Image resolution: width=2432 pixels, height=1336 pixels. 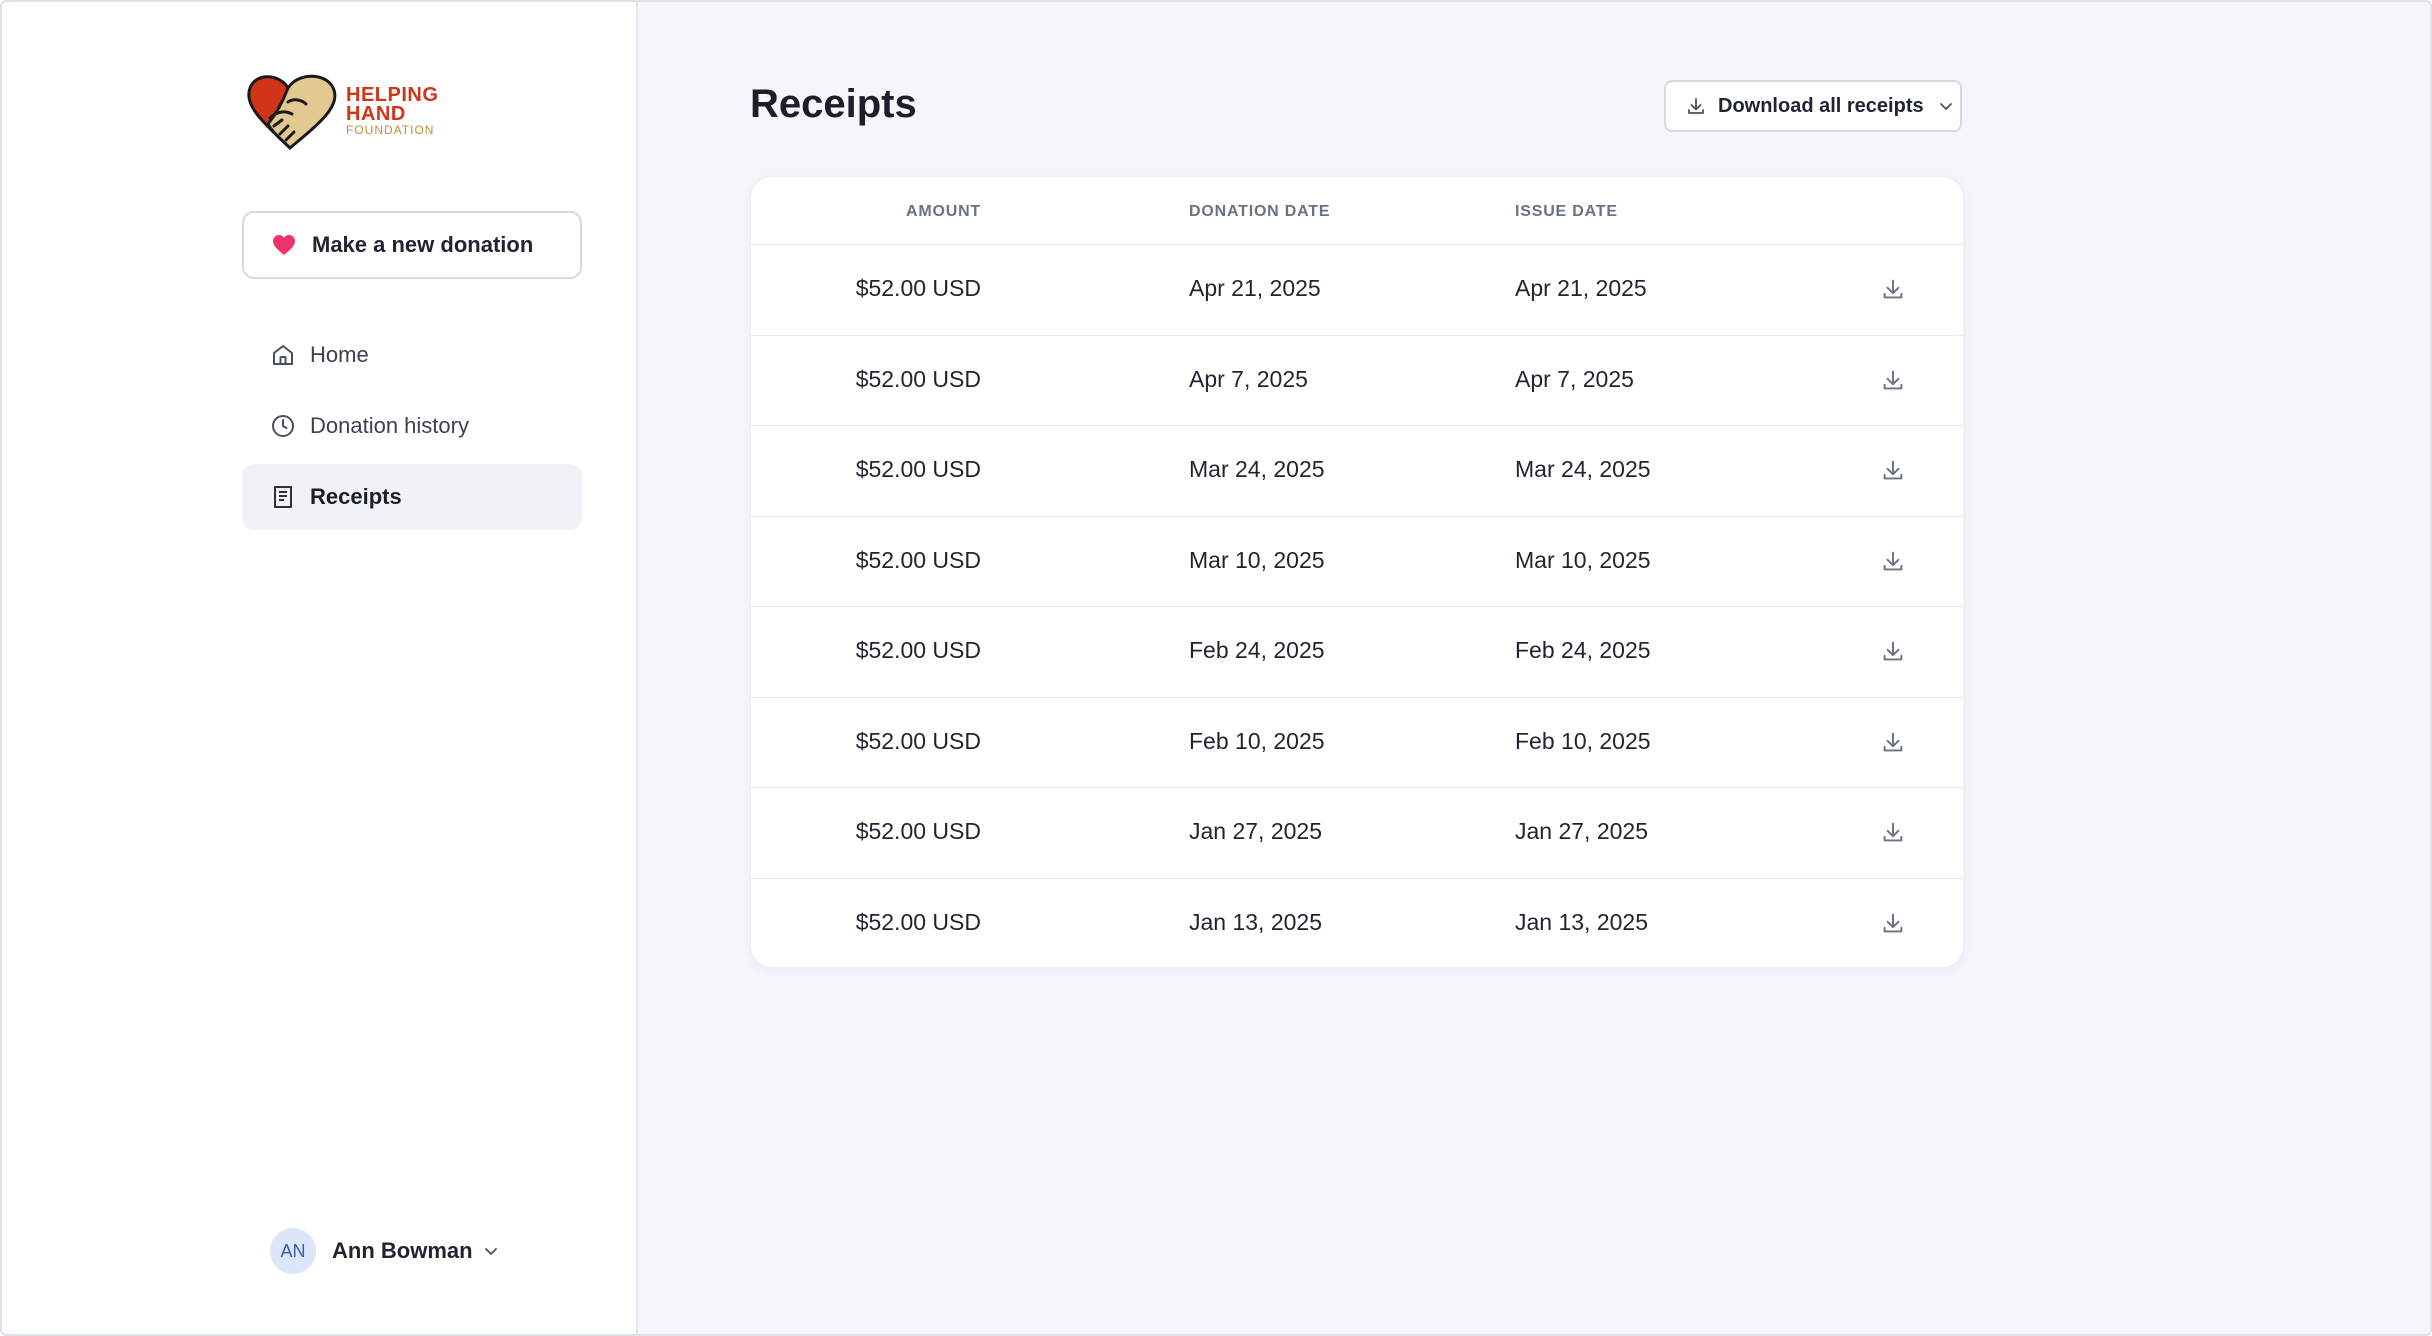 What do you see at coordinates (284, 245) in the screenshot?
I see `heart-icon` at bounding box center [284, 245].